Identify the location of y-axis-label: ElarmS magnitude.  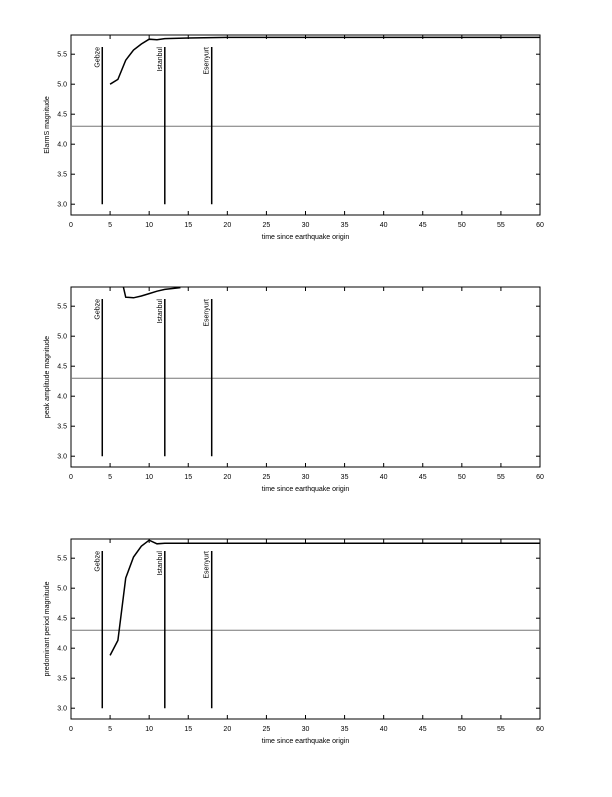
(47, 125).